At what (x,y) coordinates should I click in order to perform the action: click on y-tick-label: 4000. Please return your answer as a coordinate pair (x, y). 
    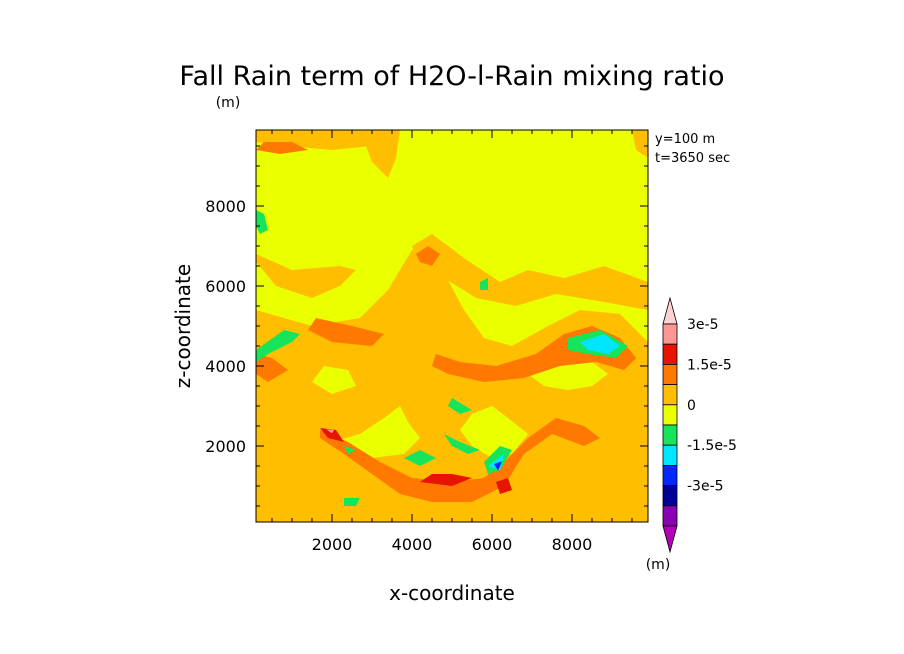
    Looking at the image, I should click on (225, 366).